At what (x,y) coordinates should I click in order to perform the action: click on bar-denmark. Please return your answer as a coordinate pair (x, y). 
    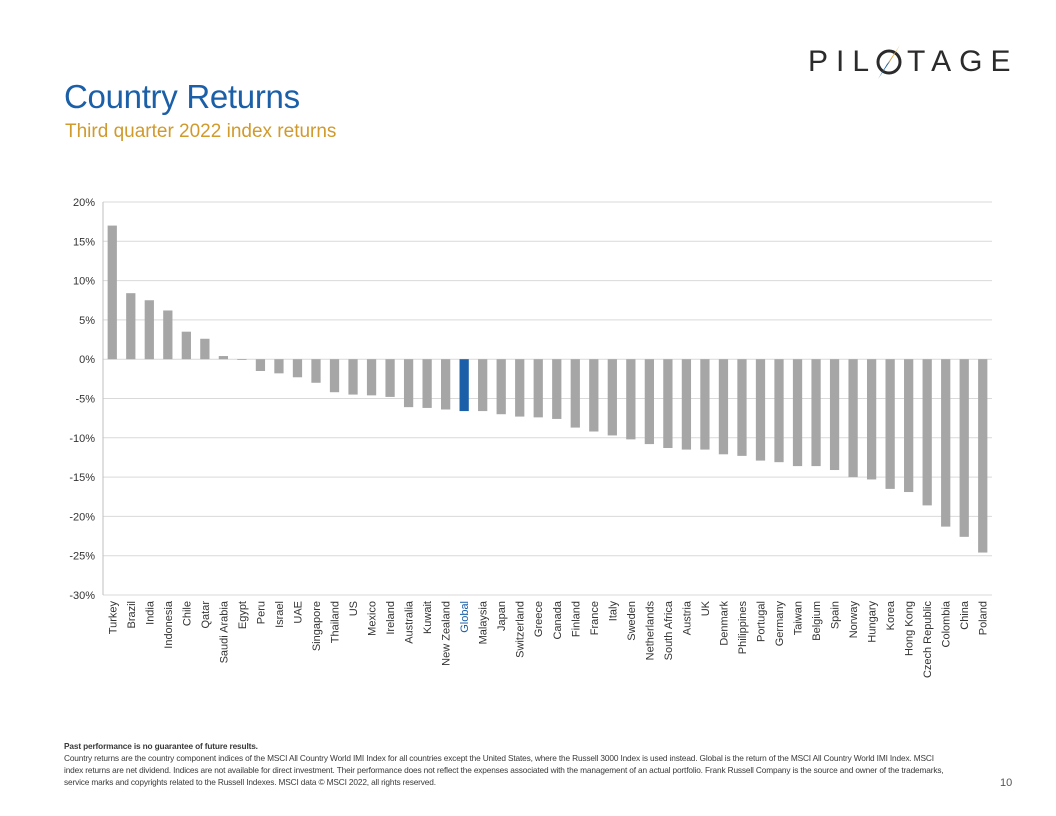
    Looking at the image, I should click on (723, 407).